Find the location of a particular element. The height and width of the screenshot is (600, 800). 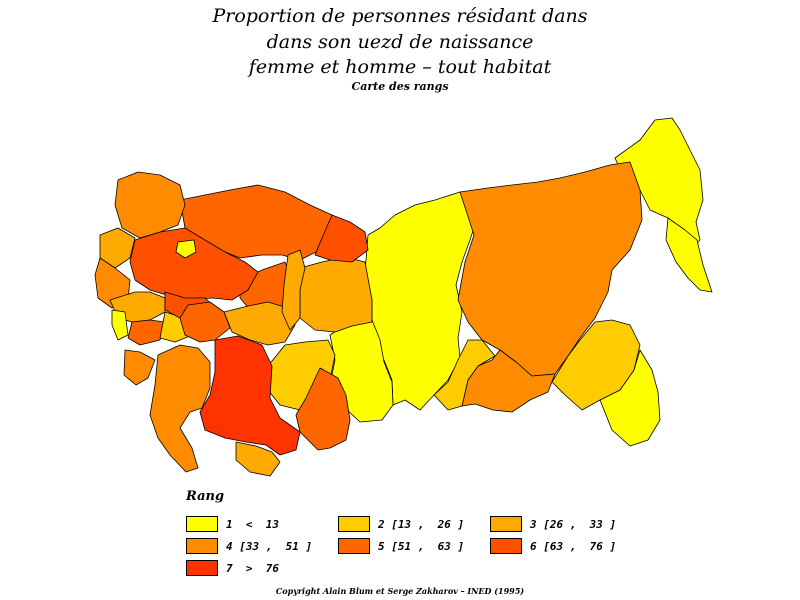

map-title-line-3: femme et homme – tout habitat is located at coordinates (400, 67).